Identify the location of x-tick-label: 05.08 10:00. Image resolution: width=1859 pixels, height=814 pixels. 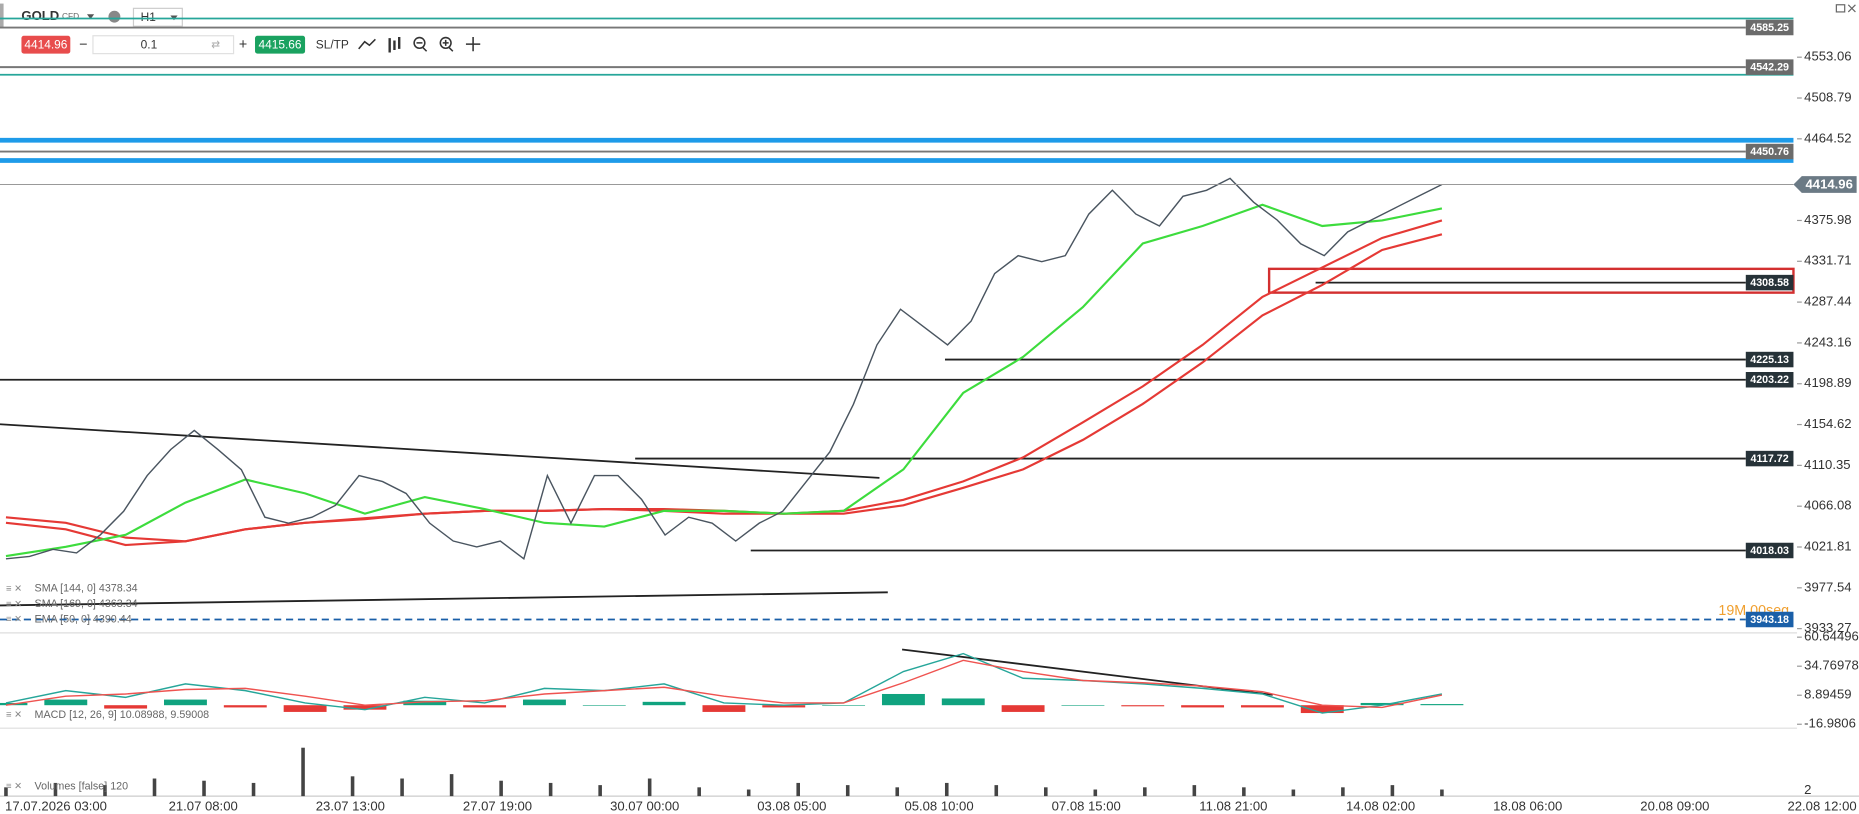
(938, 805).